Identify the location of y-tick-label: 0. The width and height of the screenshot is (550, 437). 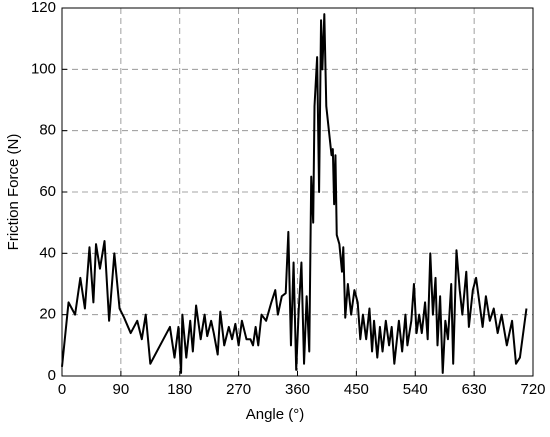
(52, 375).